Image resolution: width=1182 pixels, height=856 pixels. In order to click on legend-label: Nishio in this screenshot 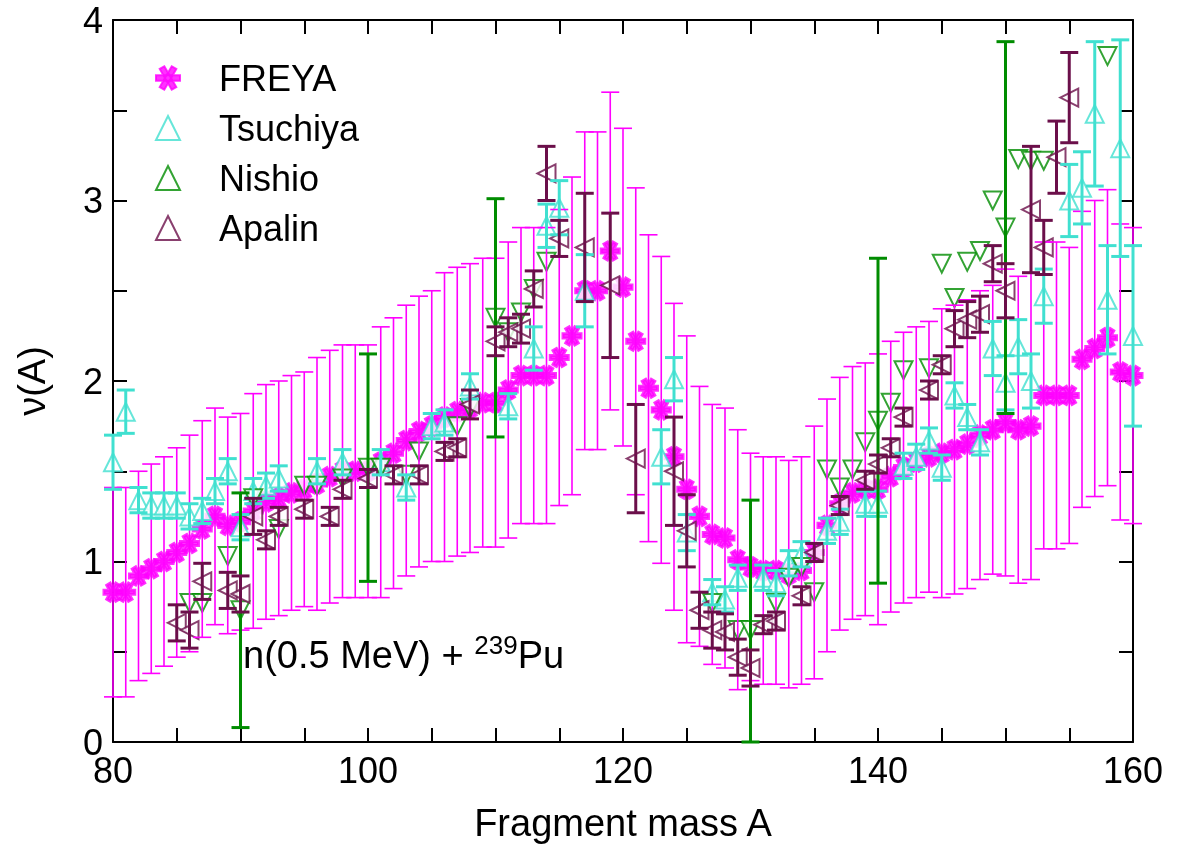, I will do `click(269, 178)`.